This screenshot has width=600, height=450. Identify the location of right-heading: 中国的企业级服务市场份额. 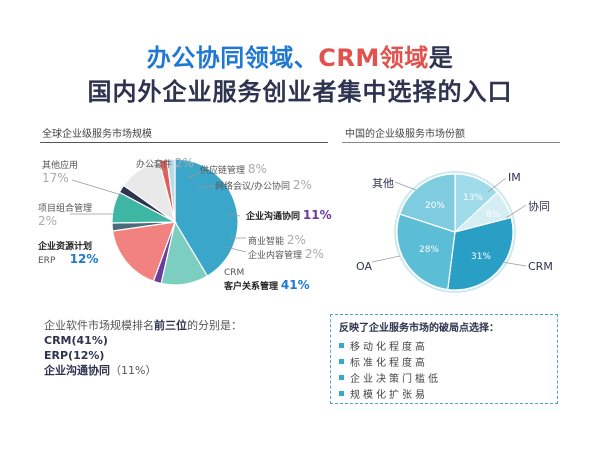
(405, 134).